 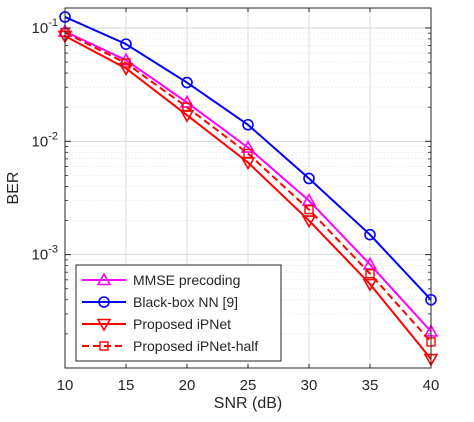 What do you see at coordinates (45, 27) in the screenshot?
I see `y-tick-label: 10⁻¹` at bounding box center [45, 27].